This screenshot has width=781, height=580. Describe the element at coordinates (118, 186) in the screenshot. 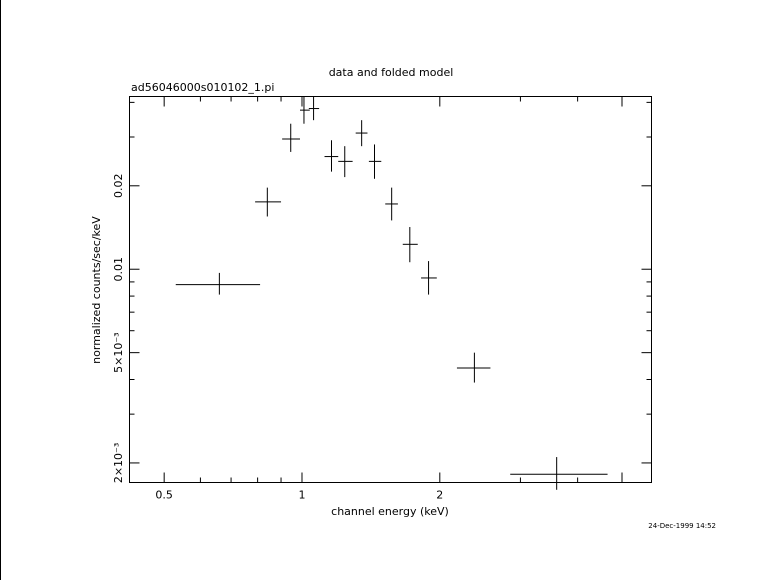

I see `y-tick-label: 0.02` at that location.